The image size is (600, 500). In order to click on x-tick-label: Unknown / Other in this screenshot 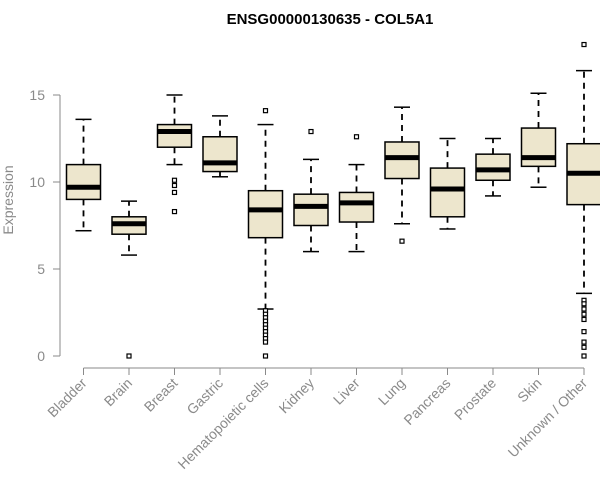, I will do `click(548, 418)`.